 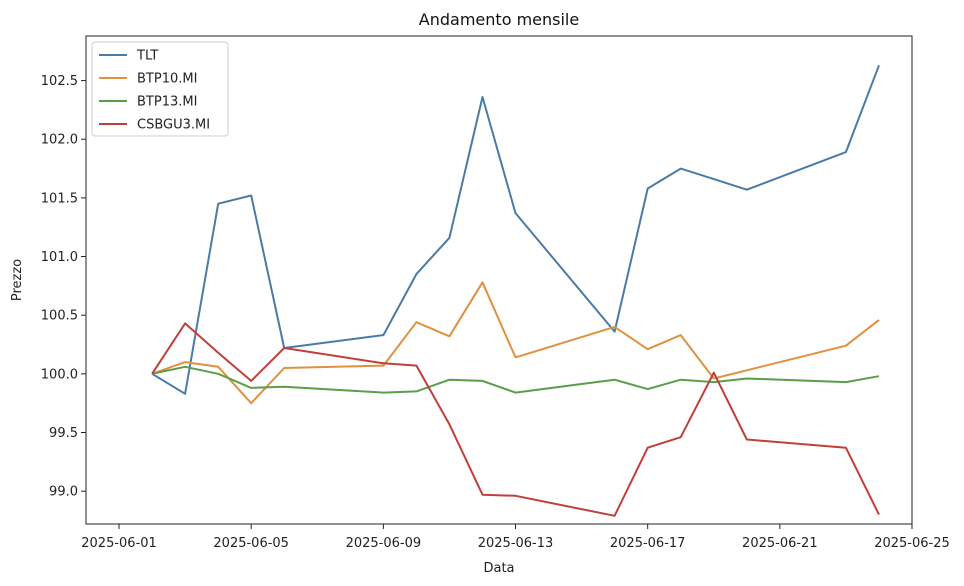 What do you see at coordinates (63, 287) in the screenshot?
I see `y-axis: 99.0 99.5 100.0 100.5 101.0 101.5 102.0 102.5` at bounding box center [63, 287].